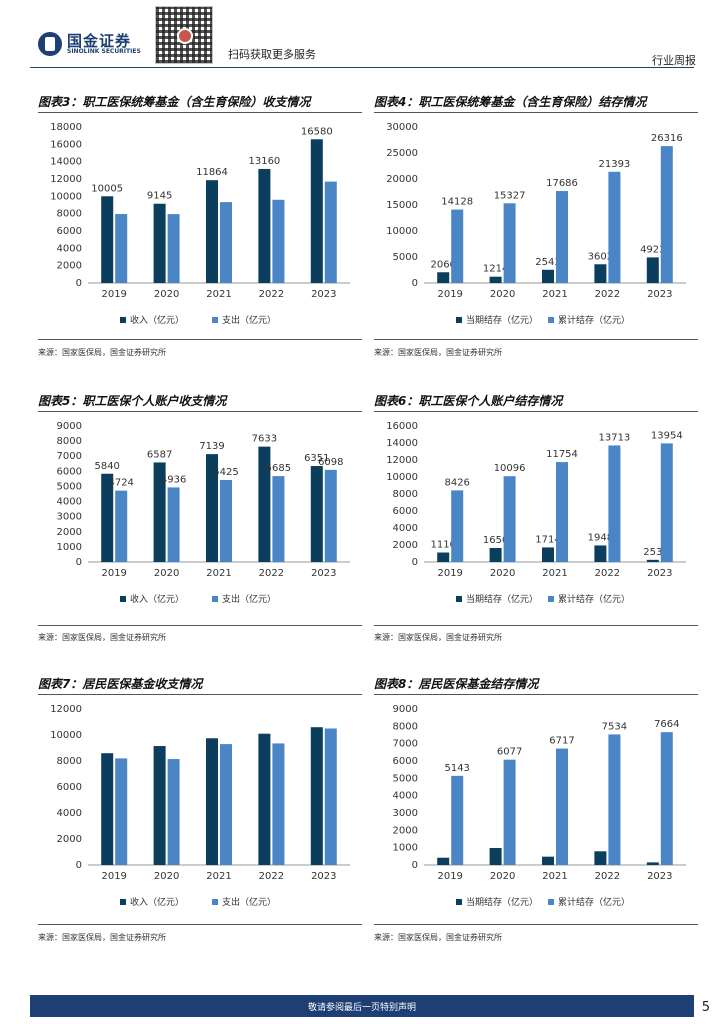  What do you see at coordinates (104, 51) in the screenshot?
I see `logo-name-en: SINOLINK SECURITIES` at bounding box center [104, 51].